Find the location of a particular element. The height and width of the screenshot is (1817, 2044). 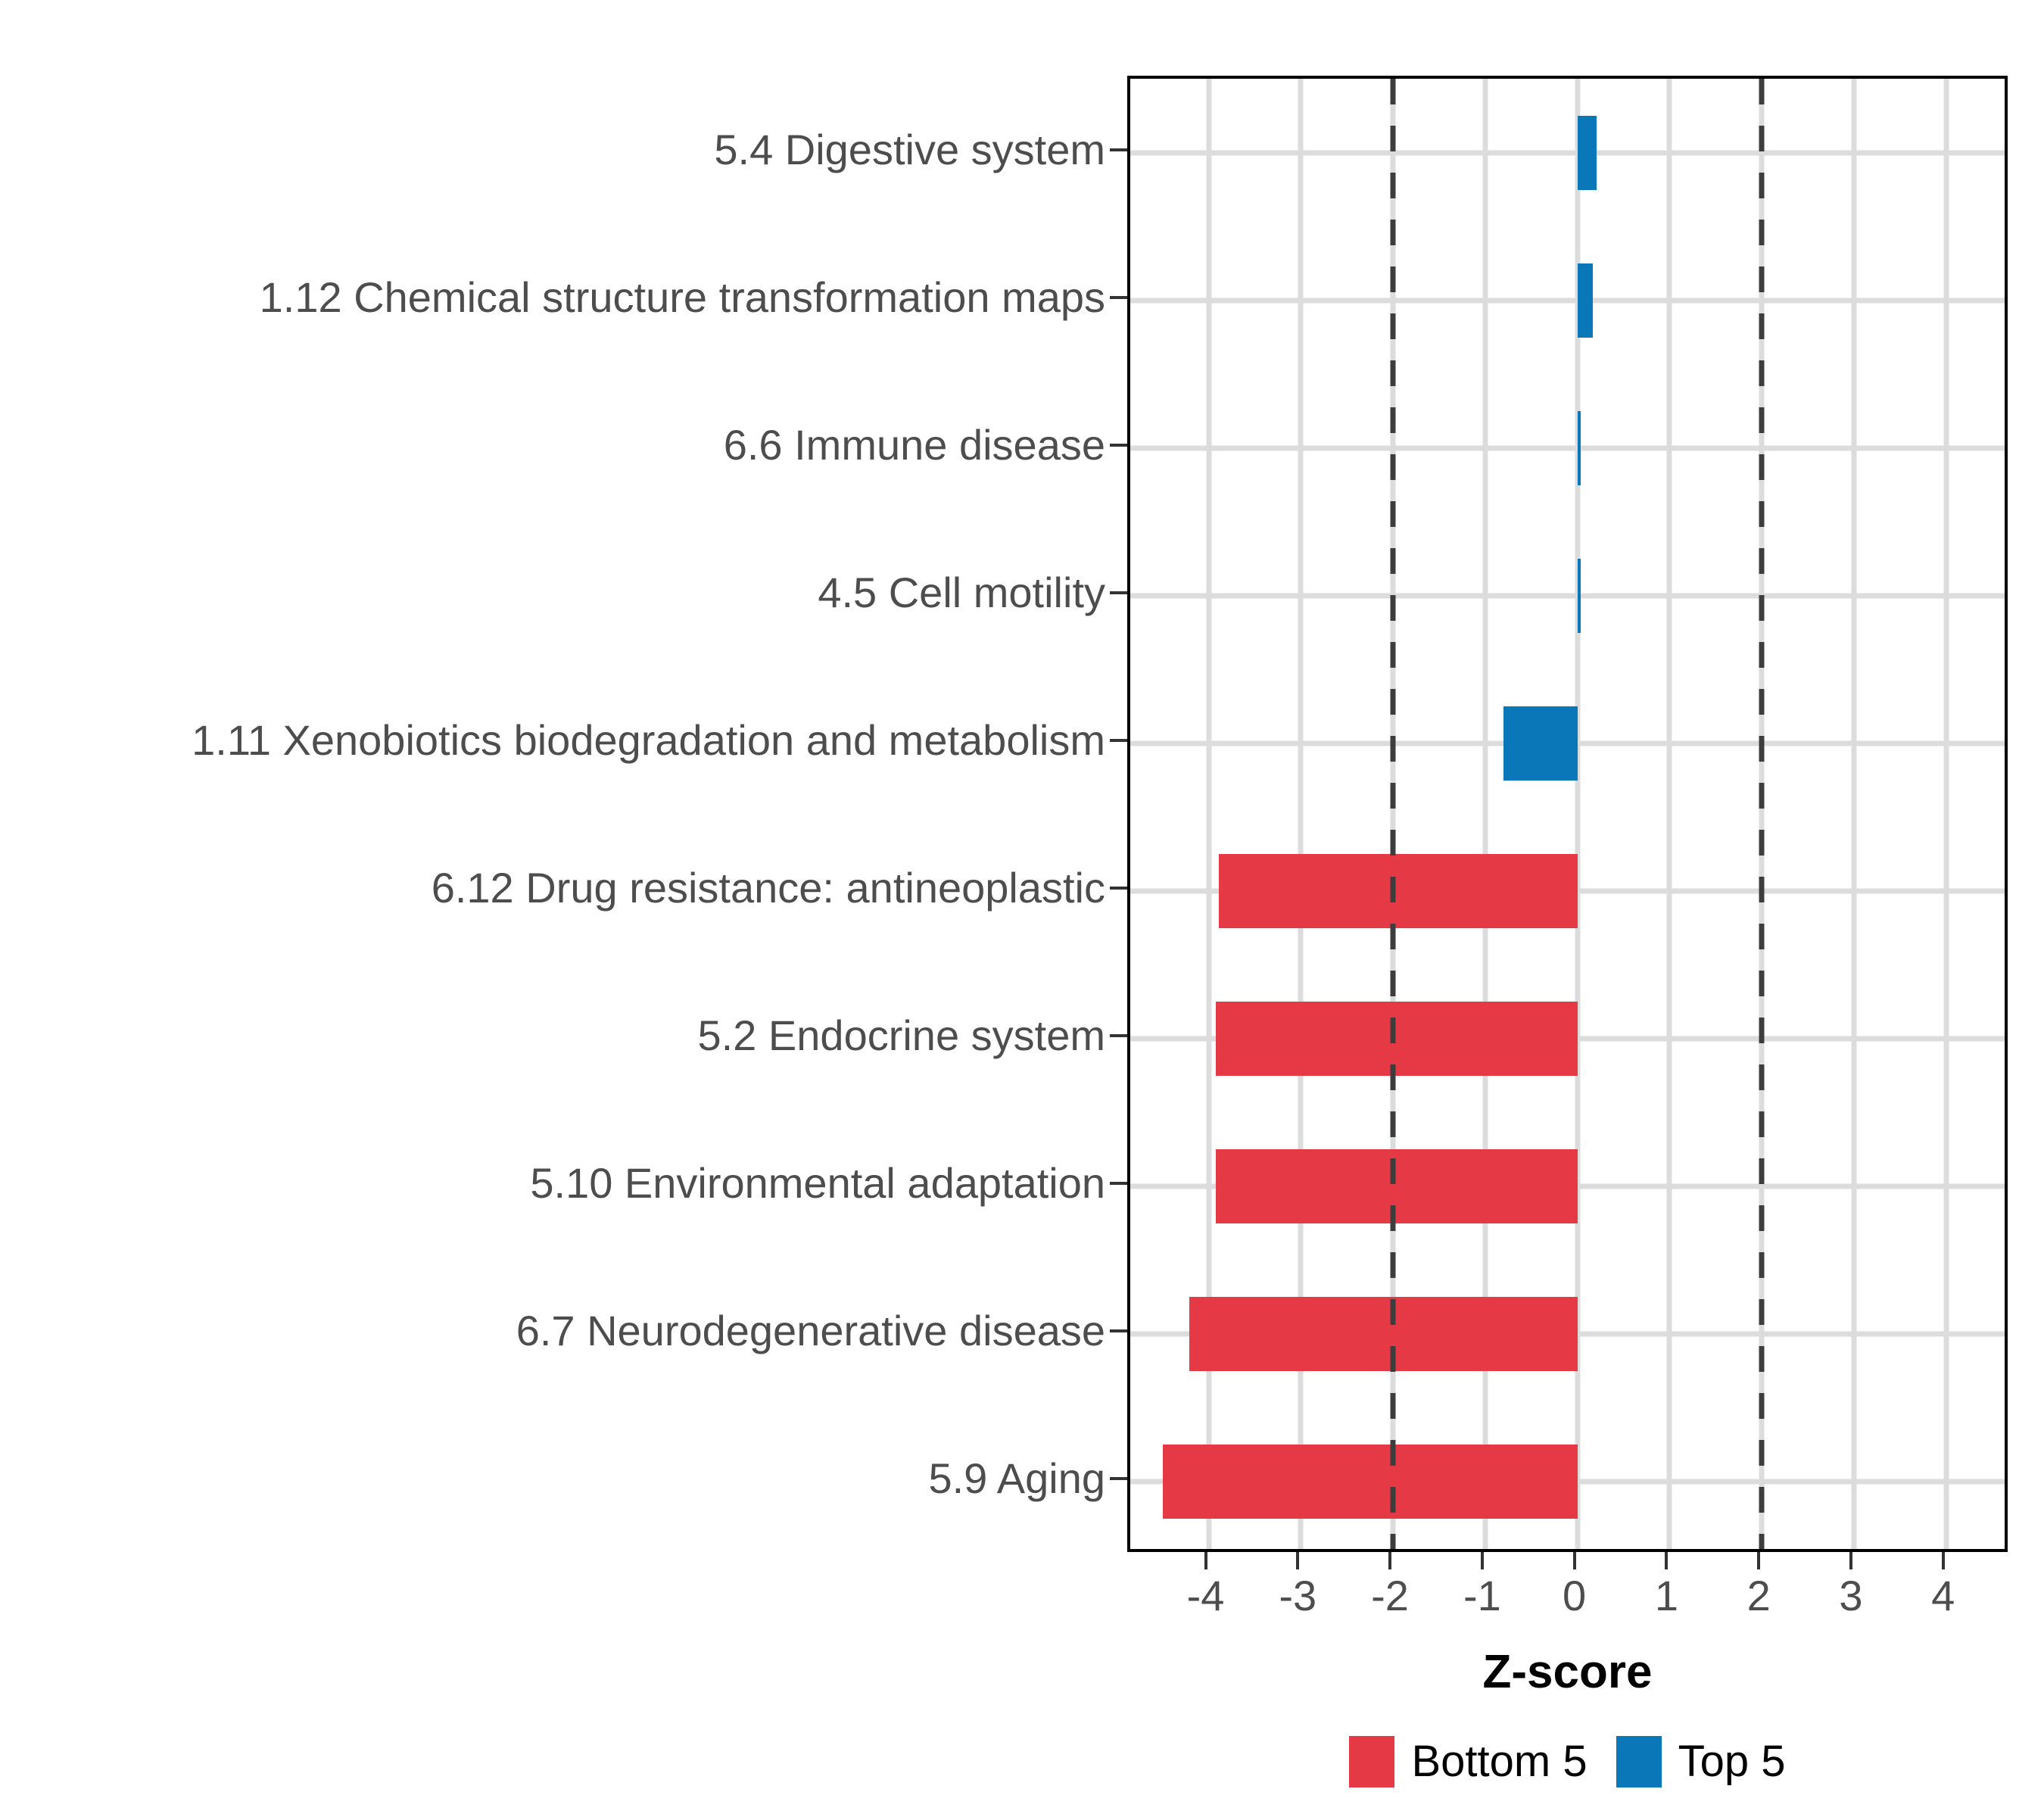

legend-item: Top 5 is located at coordinates (1701, 1761).